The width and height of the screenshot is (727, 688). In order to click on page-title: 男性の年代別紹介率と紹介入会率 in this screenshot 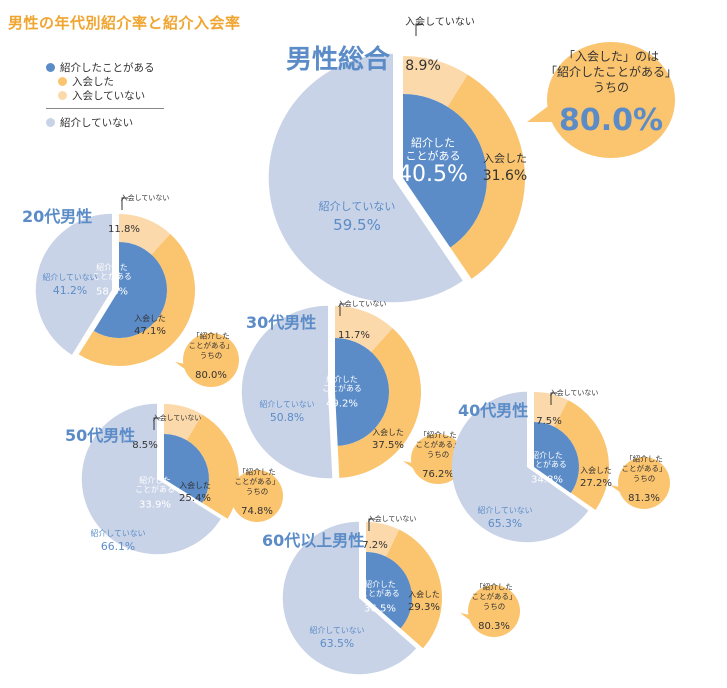, I will do `click(124, 23)`.